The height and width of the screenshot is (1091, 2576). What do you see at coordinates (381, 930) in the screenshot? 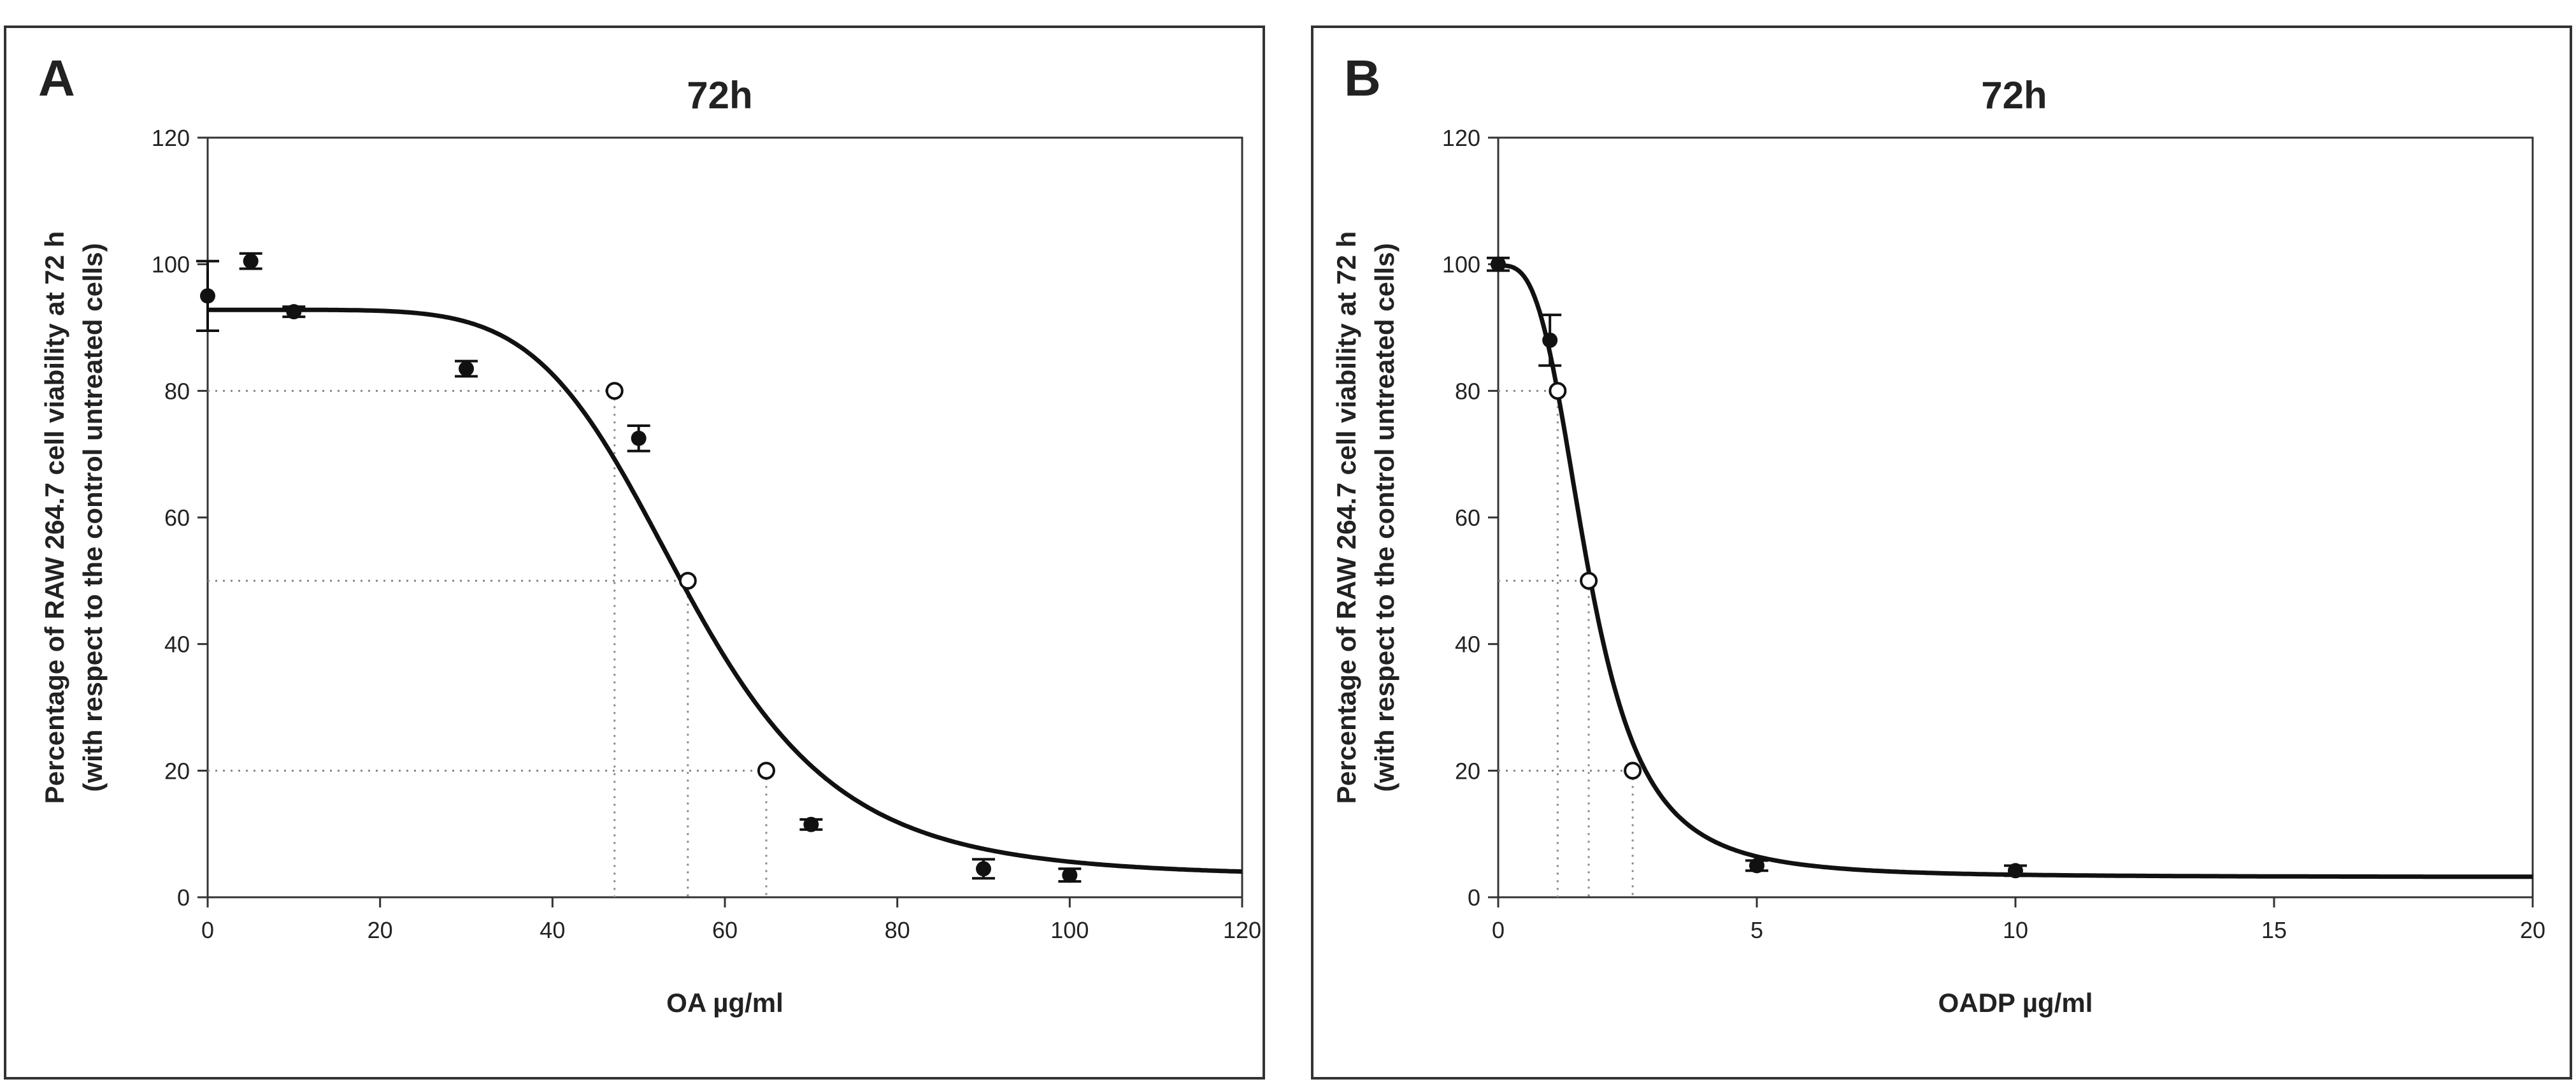
I see `panel-a-x-tick-label: 20` at bounding box center [381, 930].